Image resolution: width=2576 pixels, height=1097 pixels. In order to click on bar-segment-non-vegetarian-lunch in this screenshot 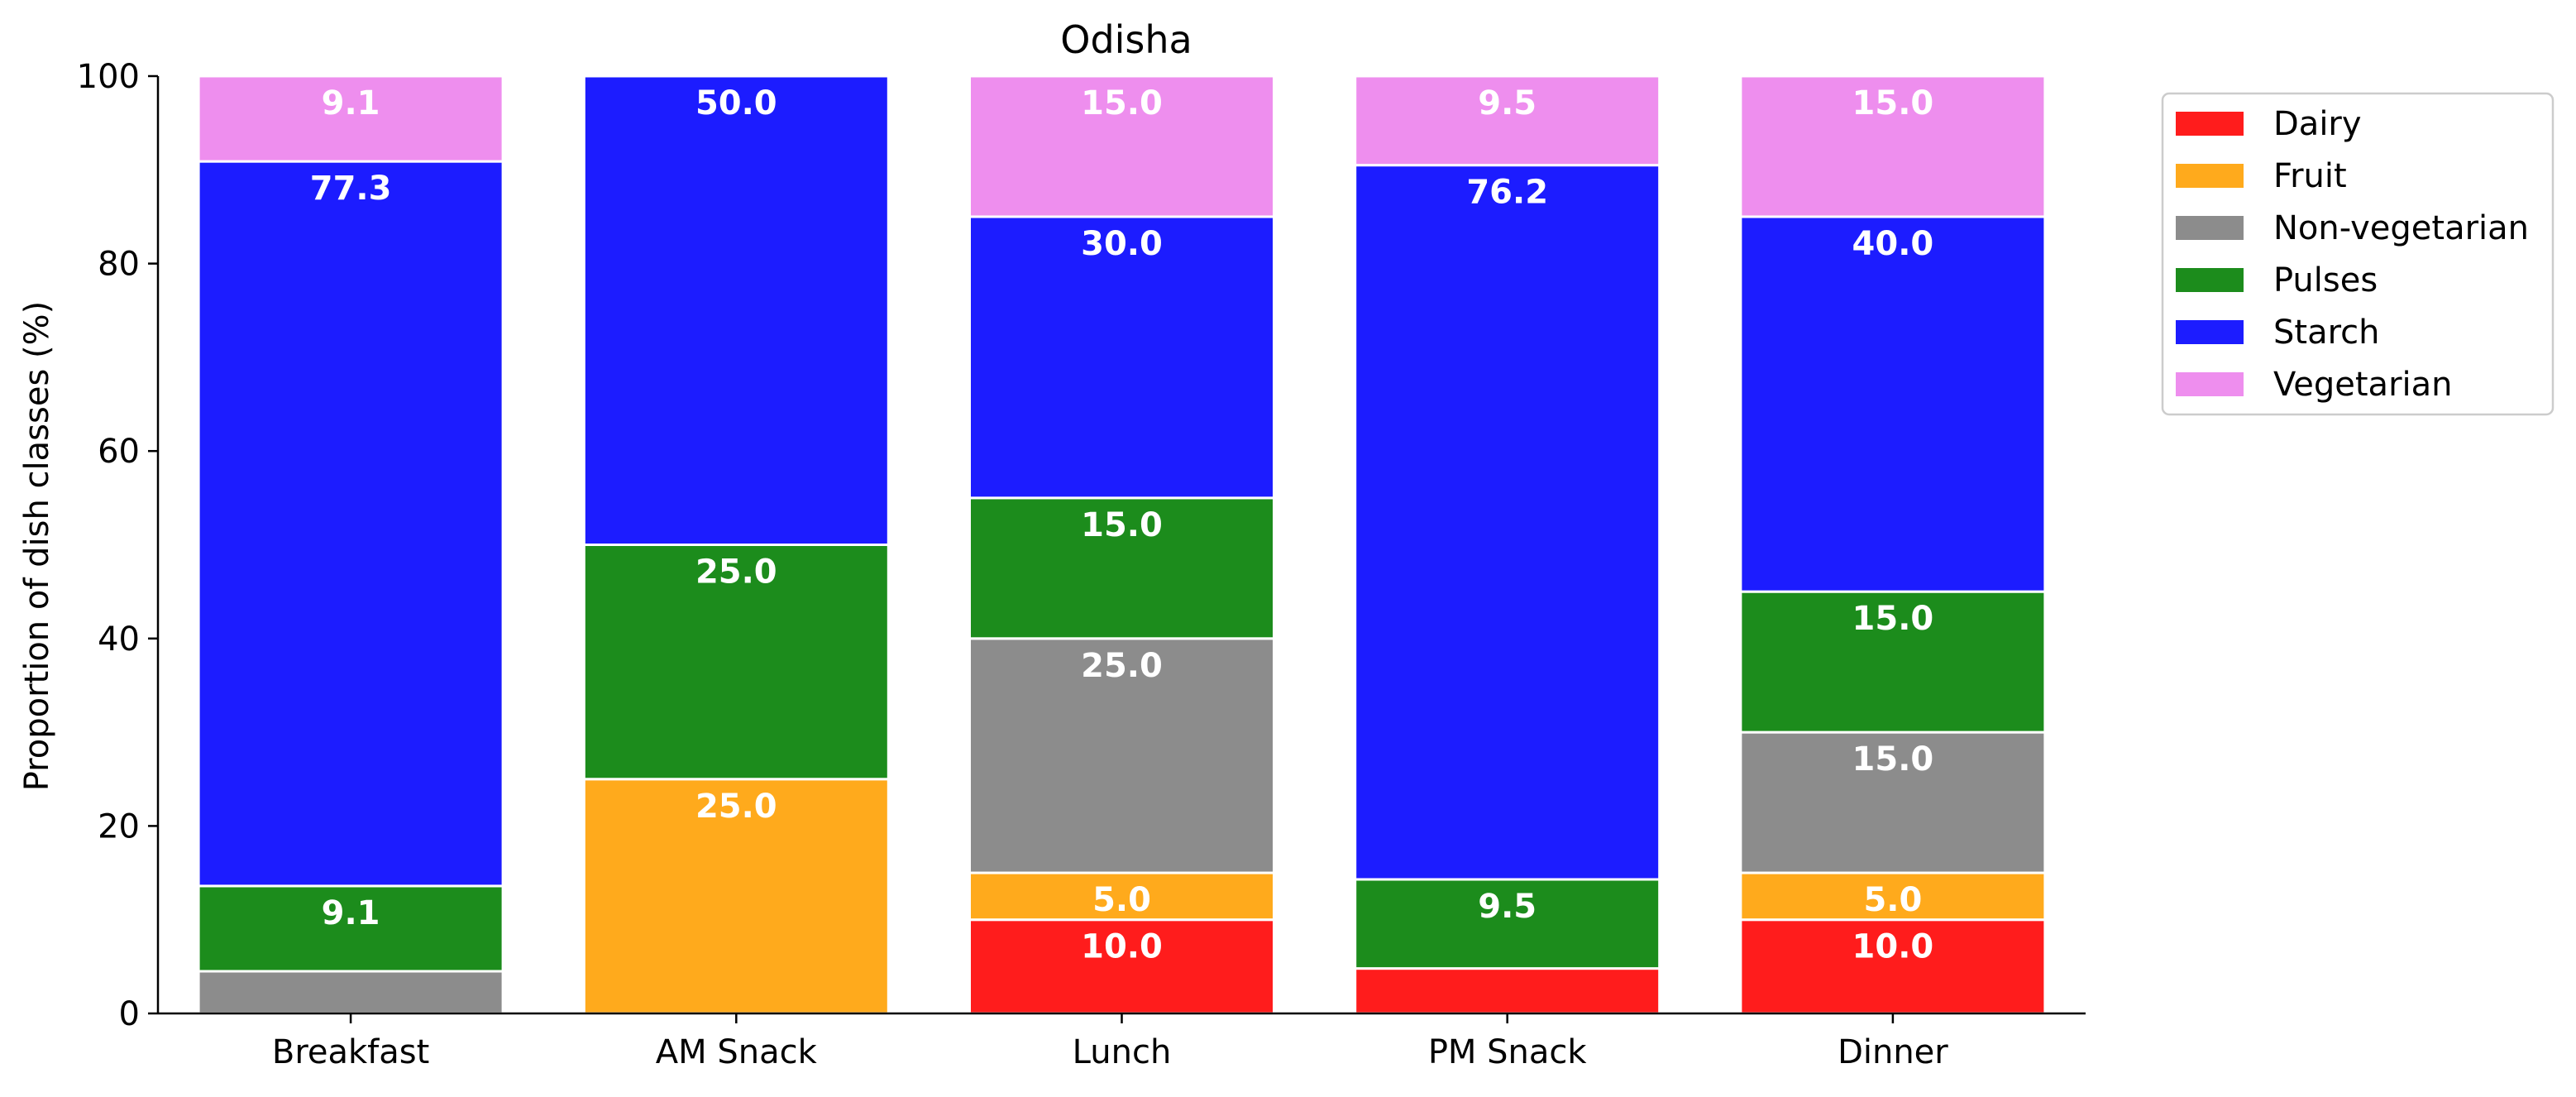, I will do `click(1121, 755)`.